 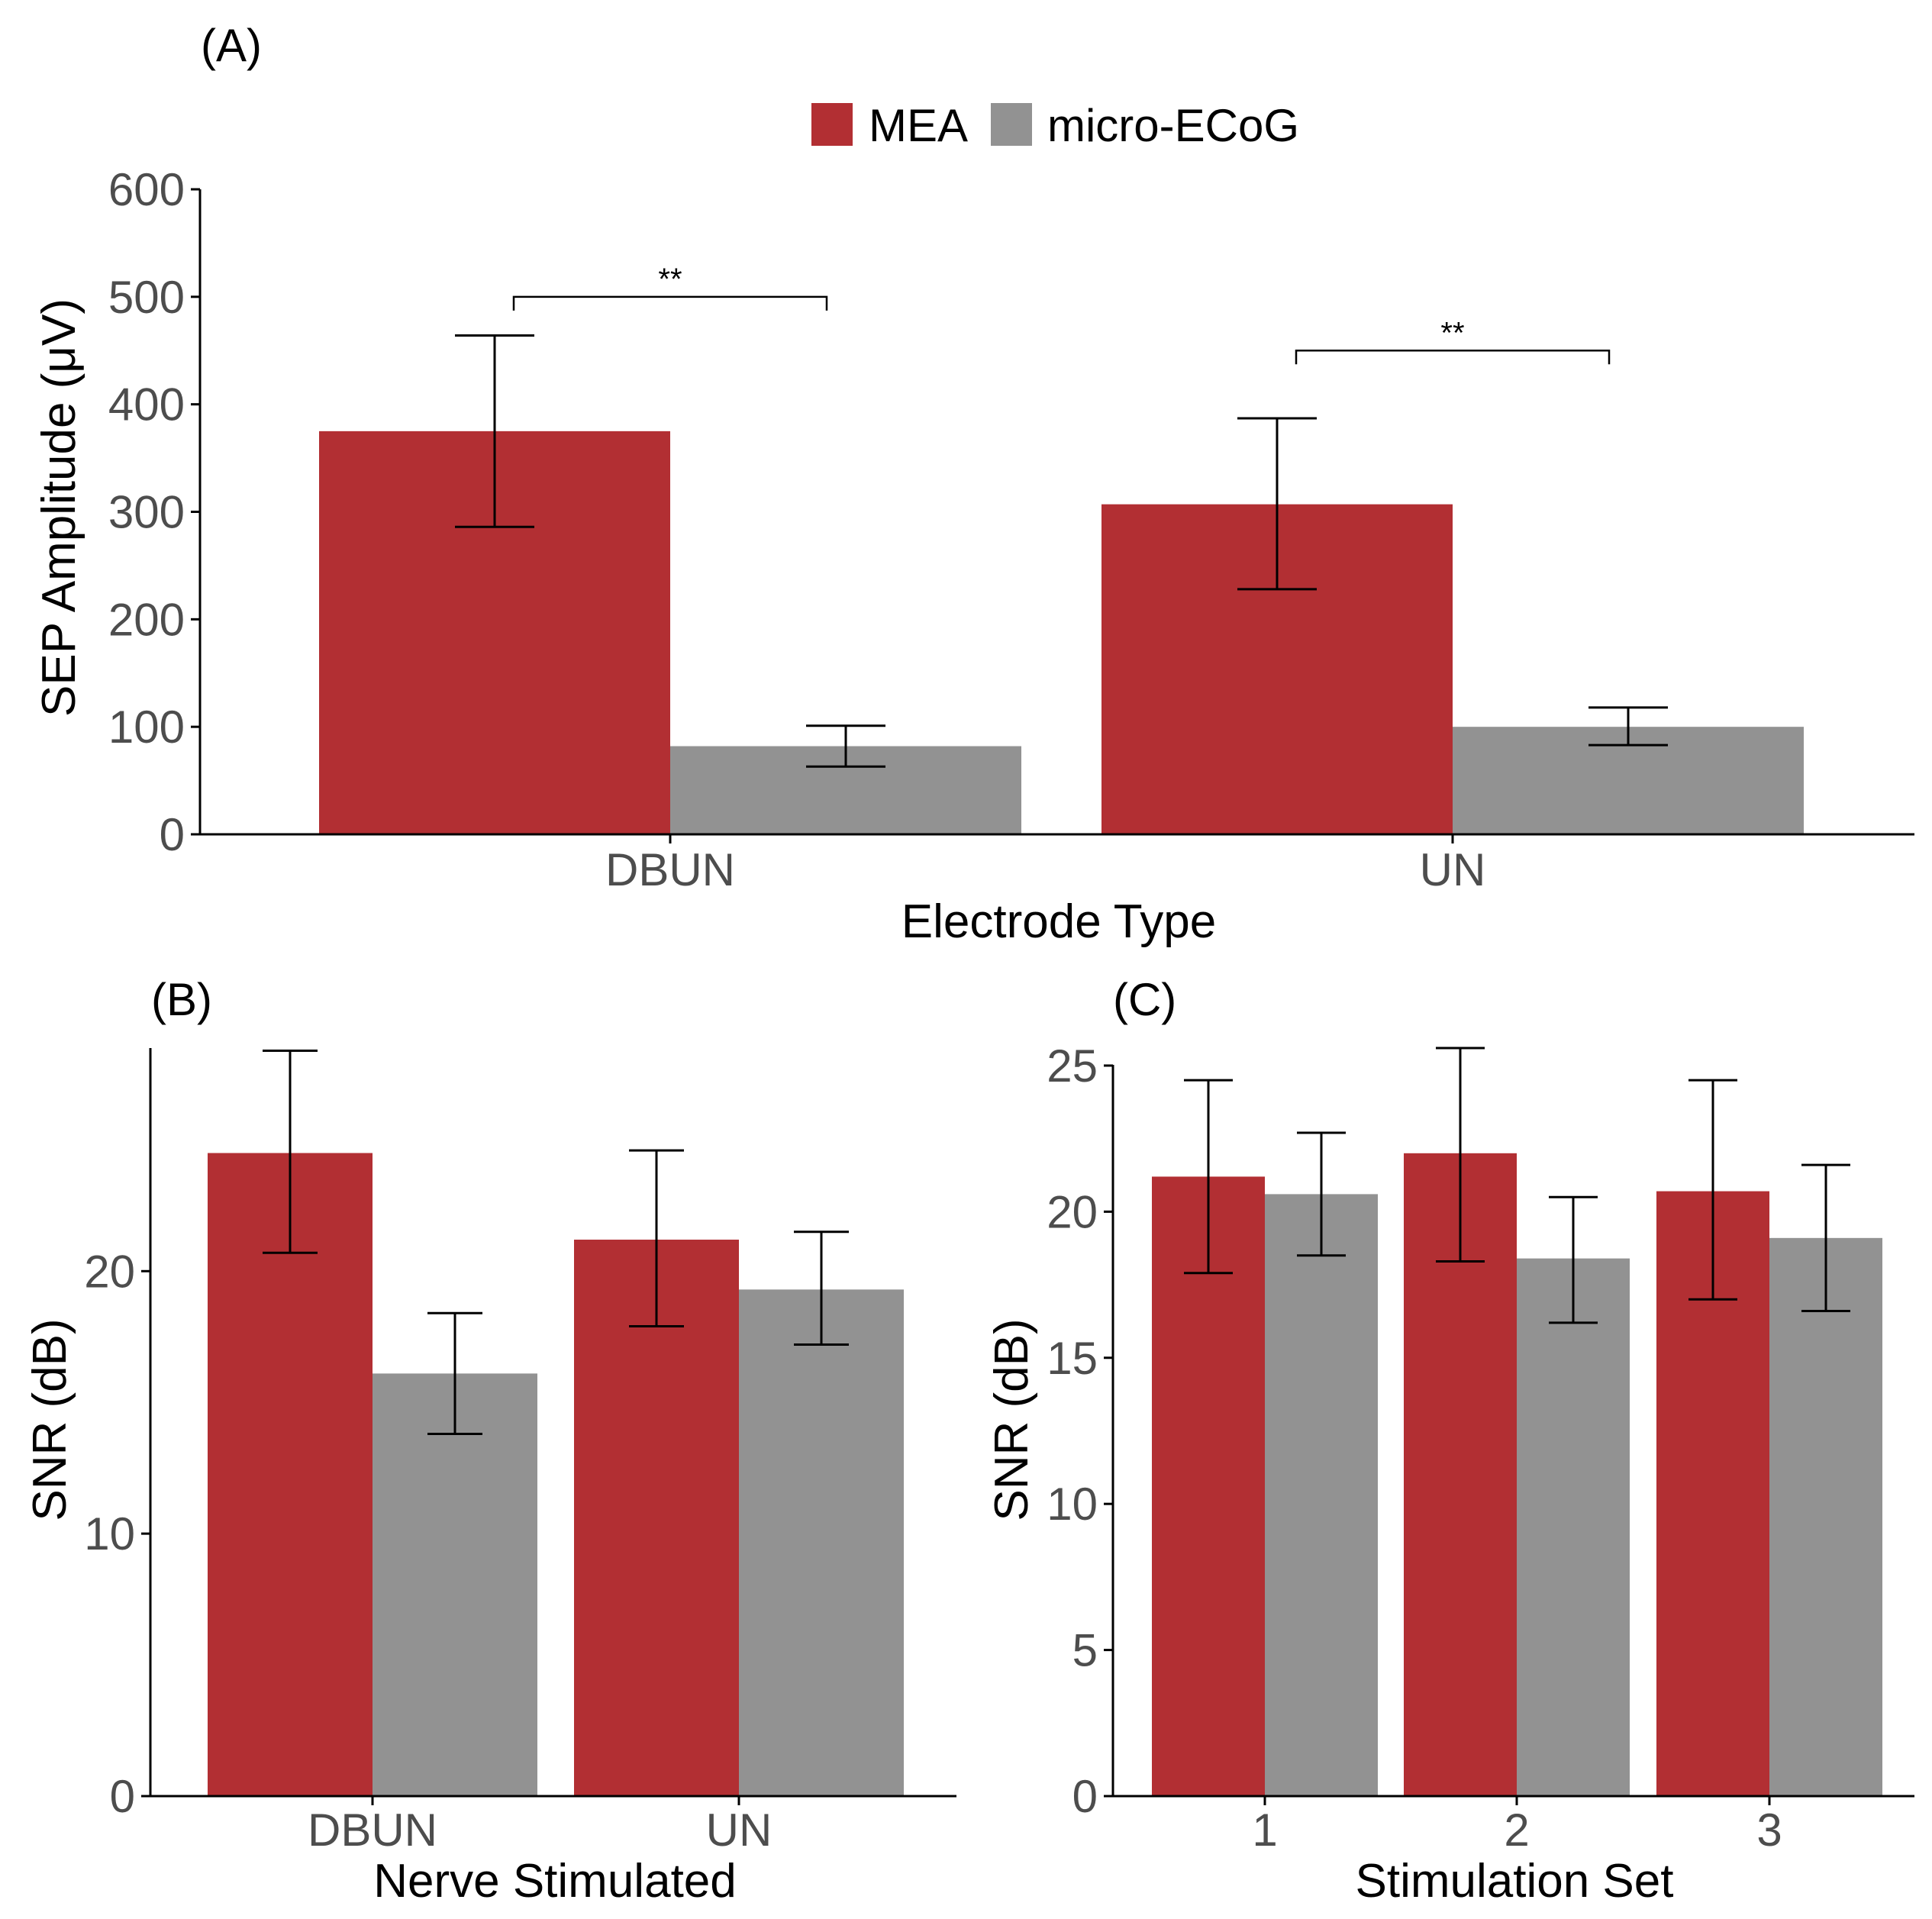 I want to click on panel-b-errorbar-micro-ecog-un, so click(x=821, y=1288).